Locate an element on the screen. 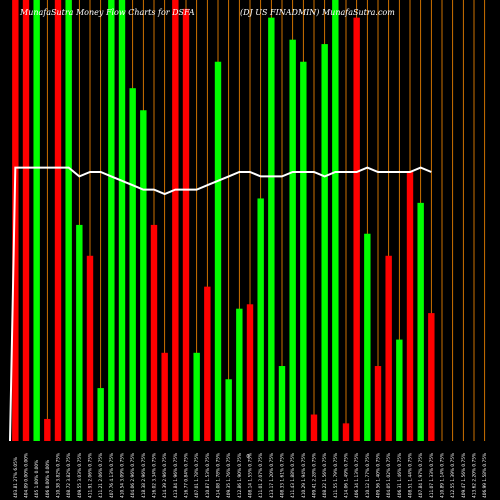  x-tick-label: 407.01 1.78% 0.75% is located at coordinates (197, 475).